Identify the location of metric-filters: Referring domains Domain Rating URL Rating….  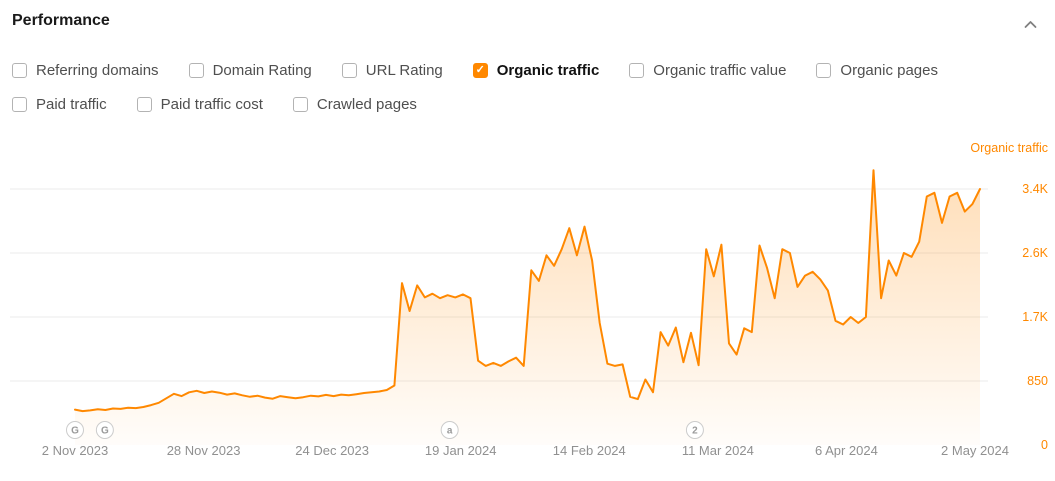
(527, 87).